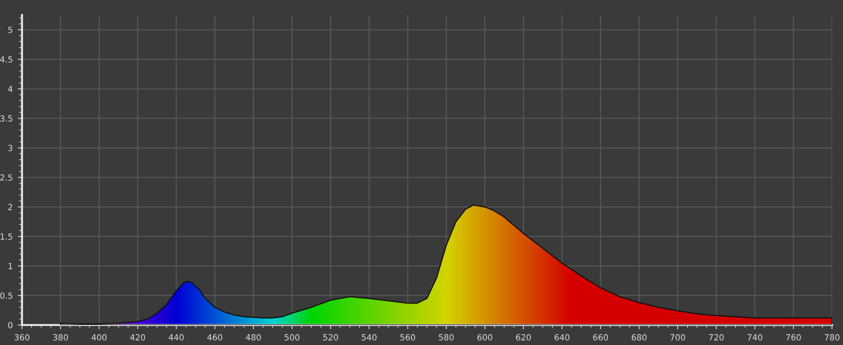 This screenshot has height=345, width=843. What do you see at coordinates (22, 337) in the screenshot?
I see `x-tick-label: 360` at bounding box center [22, 337].